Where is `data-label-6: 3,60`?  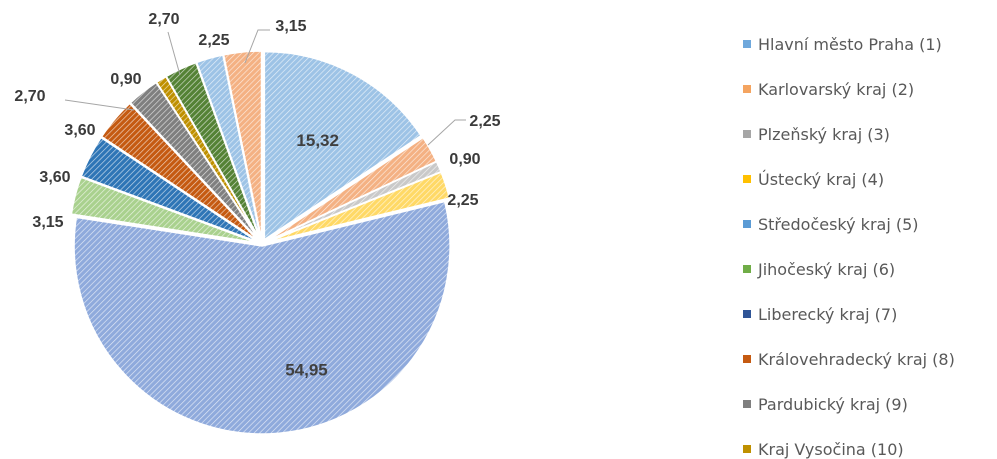
data-label-6: 3,60 is located at coordinates (54, 177).